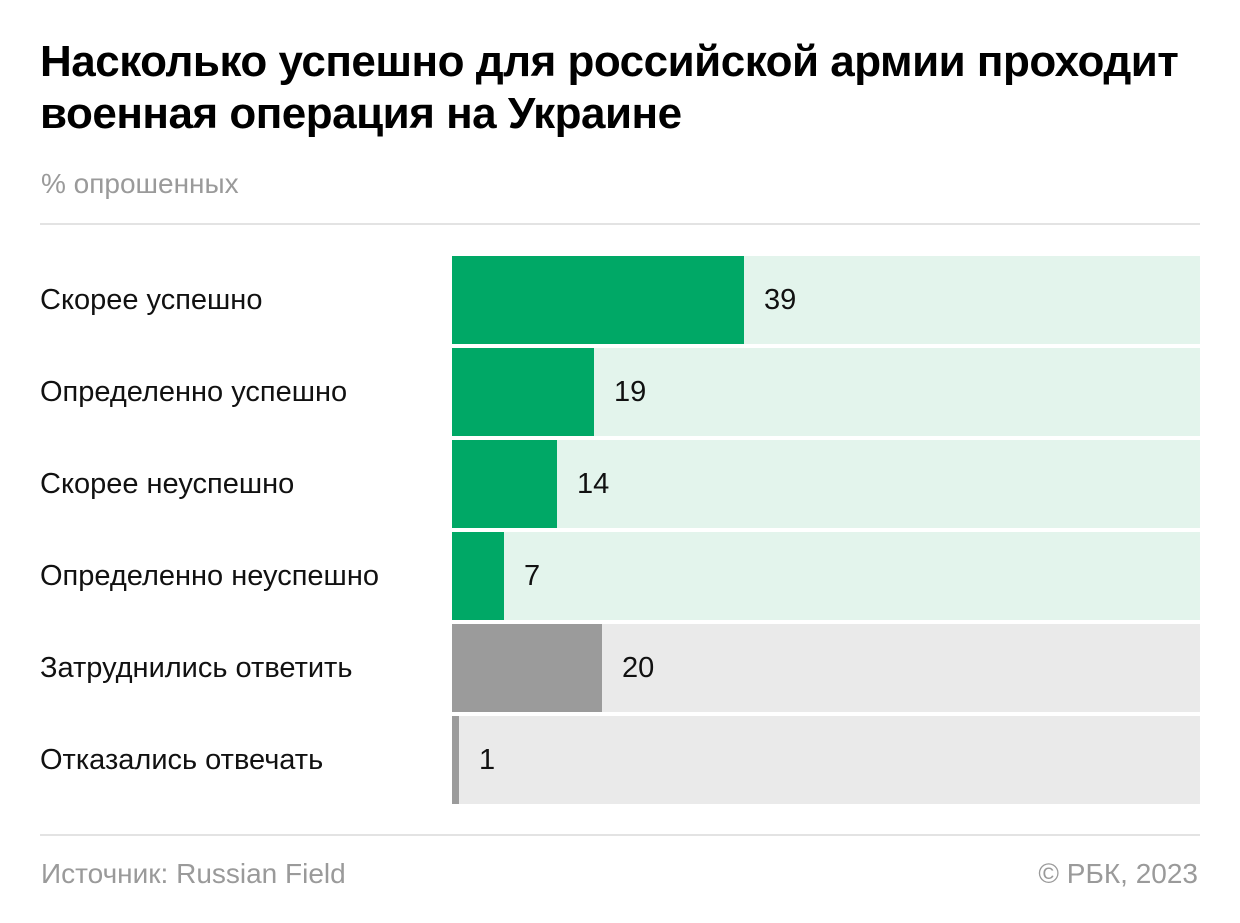  What do you see at coordinates (194, 392) in the screenshot?
I see `category-label: Определенно успешно` at bounding box center [194, 392].